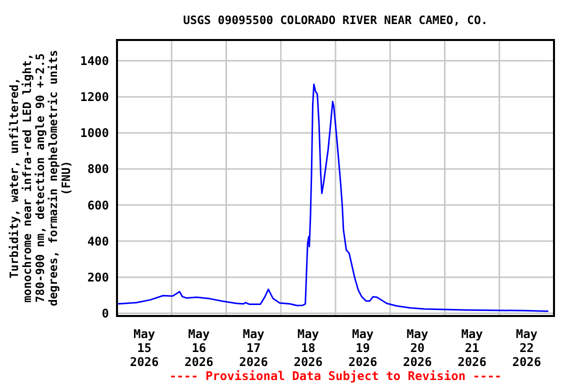 This screenshot has width=576, height=384. I want to click on y-axis-title: Turbidity, water, unfiltered, monochrome near infra-red LED light, 780-900 nm, detection angle 90 +-2.5 degrees, formazin nephelometric units (FNU), so click(40, 178).